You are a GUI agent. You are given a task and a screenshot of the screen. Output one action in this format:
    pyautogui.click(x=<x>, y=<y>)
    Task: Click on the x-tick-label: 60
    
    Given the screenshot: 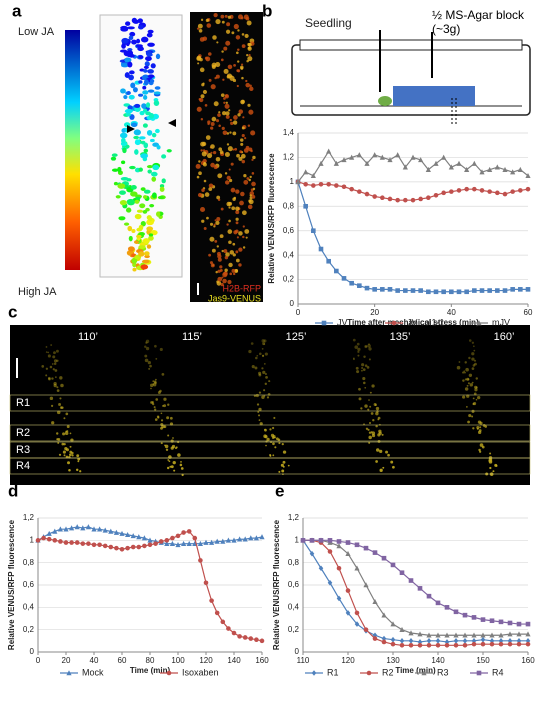 What is the action you would take?
    pyautogui.click(x=528, y=312)
    